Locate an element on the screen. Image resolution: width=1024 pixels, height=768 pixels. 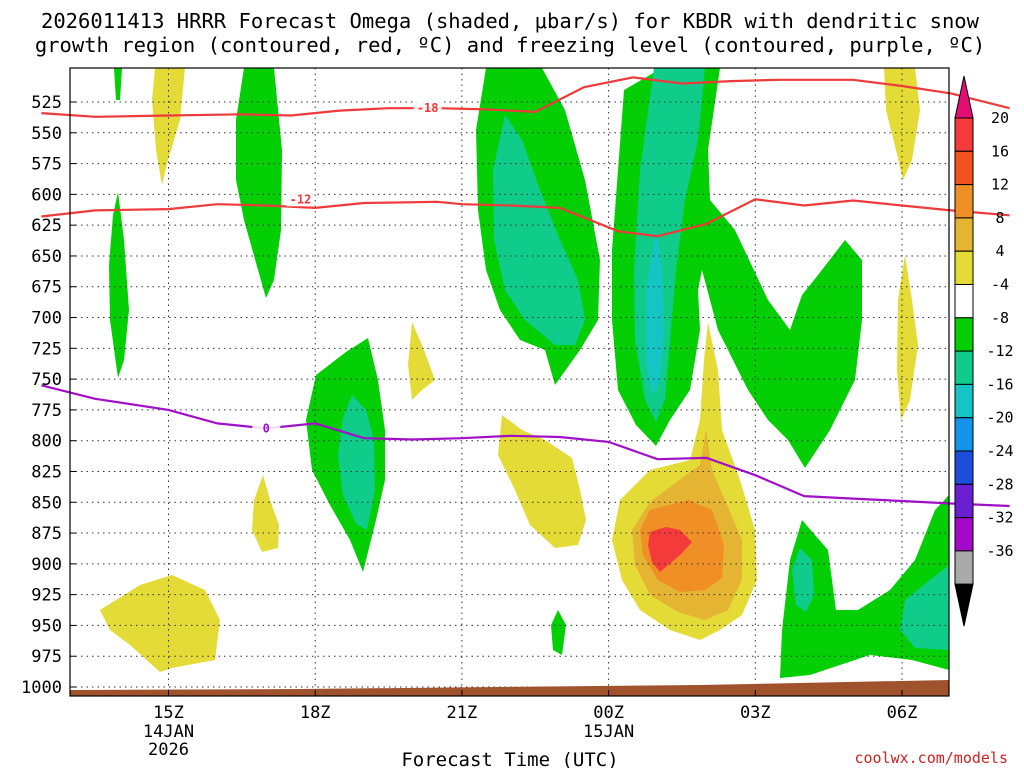
x-tick-label: 15Z is located at coordinates (168, 713).